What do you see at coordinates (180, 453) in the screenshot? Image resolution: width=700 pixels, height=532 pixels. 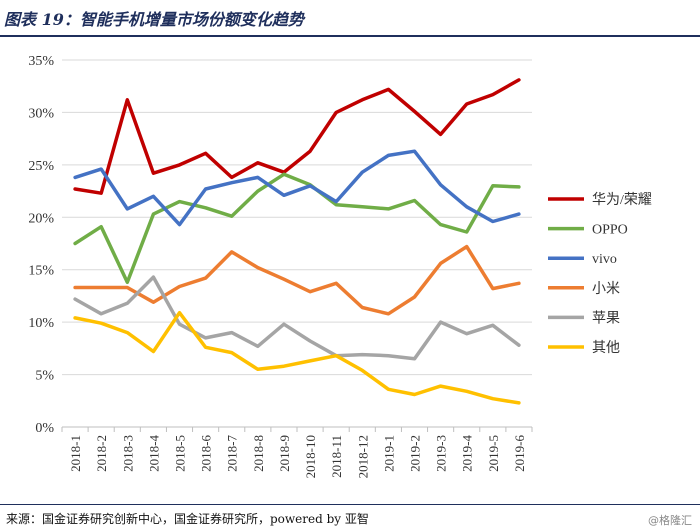 I see `x-tick-label: 2018-5` at bounding box center [180, 453].